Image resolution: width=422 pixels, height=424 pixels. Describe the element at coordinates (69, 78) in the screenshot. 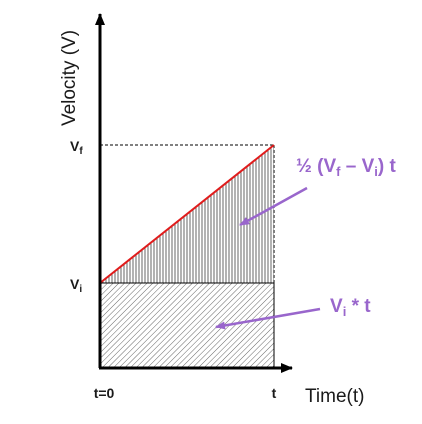

I see `y-axis-title: Velocity (V)` at that location.